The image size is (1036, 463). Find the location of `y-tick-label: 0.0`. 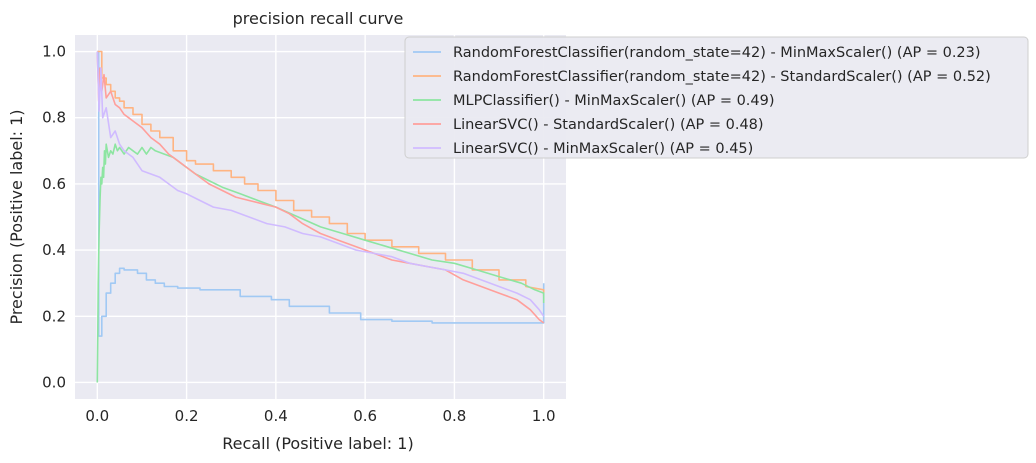

y-tick-label: 0.0 is located at coordinates (54, 382).